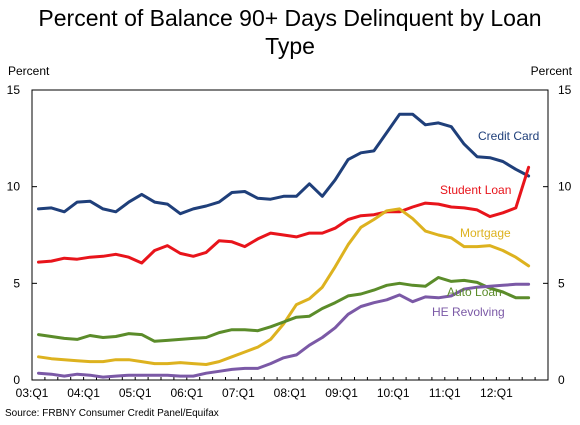 This screenshot has height=425, width=580. Describe the element at coordinates (16, 380) in the screenshot. I see `y-tick-label-left: 0` at that location.